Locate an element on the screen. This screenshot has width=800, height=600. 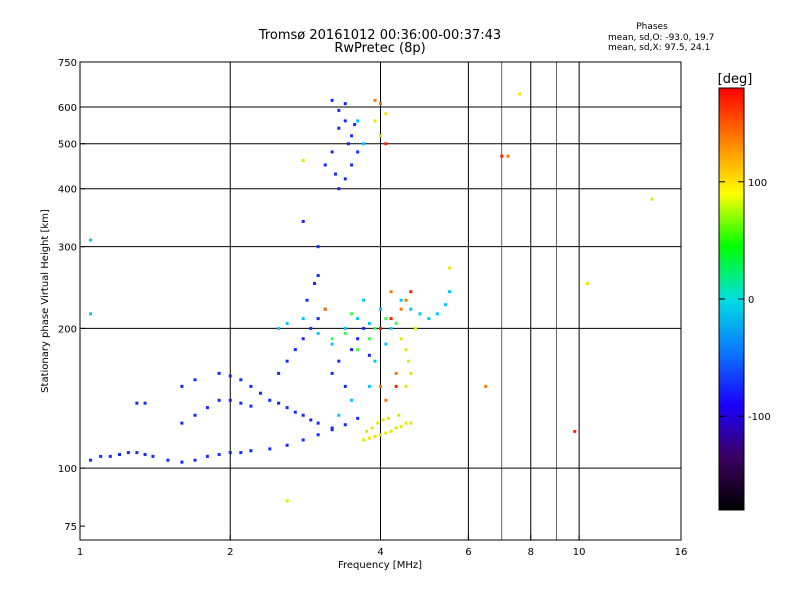
phase-stats-o-mode: mean, sd,O: -93.0, 19.7 is located at coordinates (661, 38).